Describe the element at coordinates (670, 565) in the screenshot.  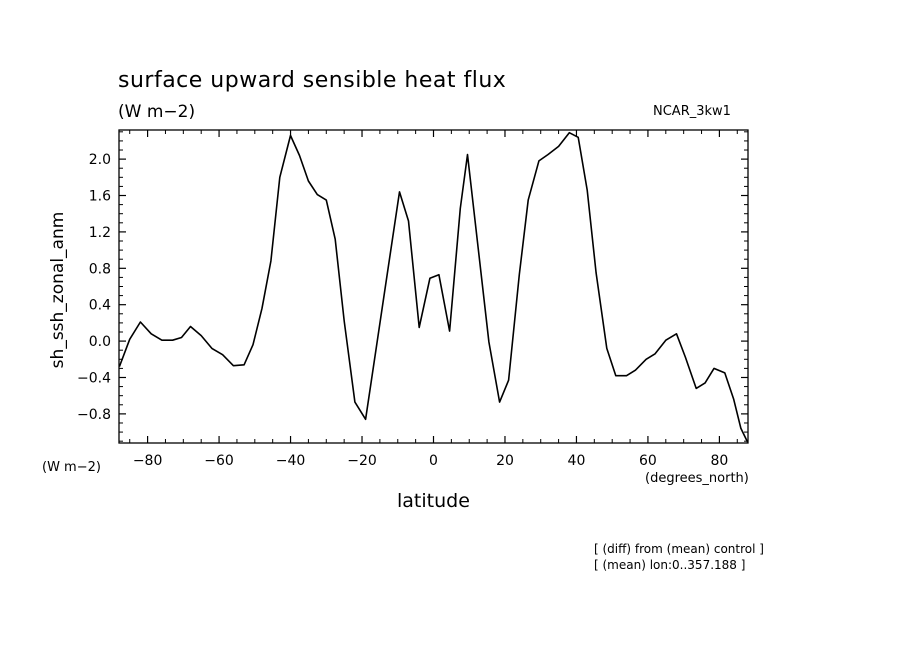
I see `note-mean: [ (mean) lon:0..357.188 ]` at that location.